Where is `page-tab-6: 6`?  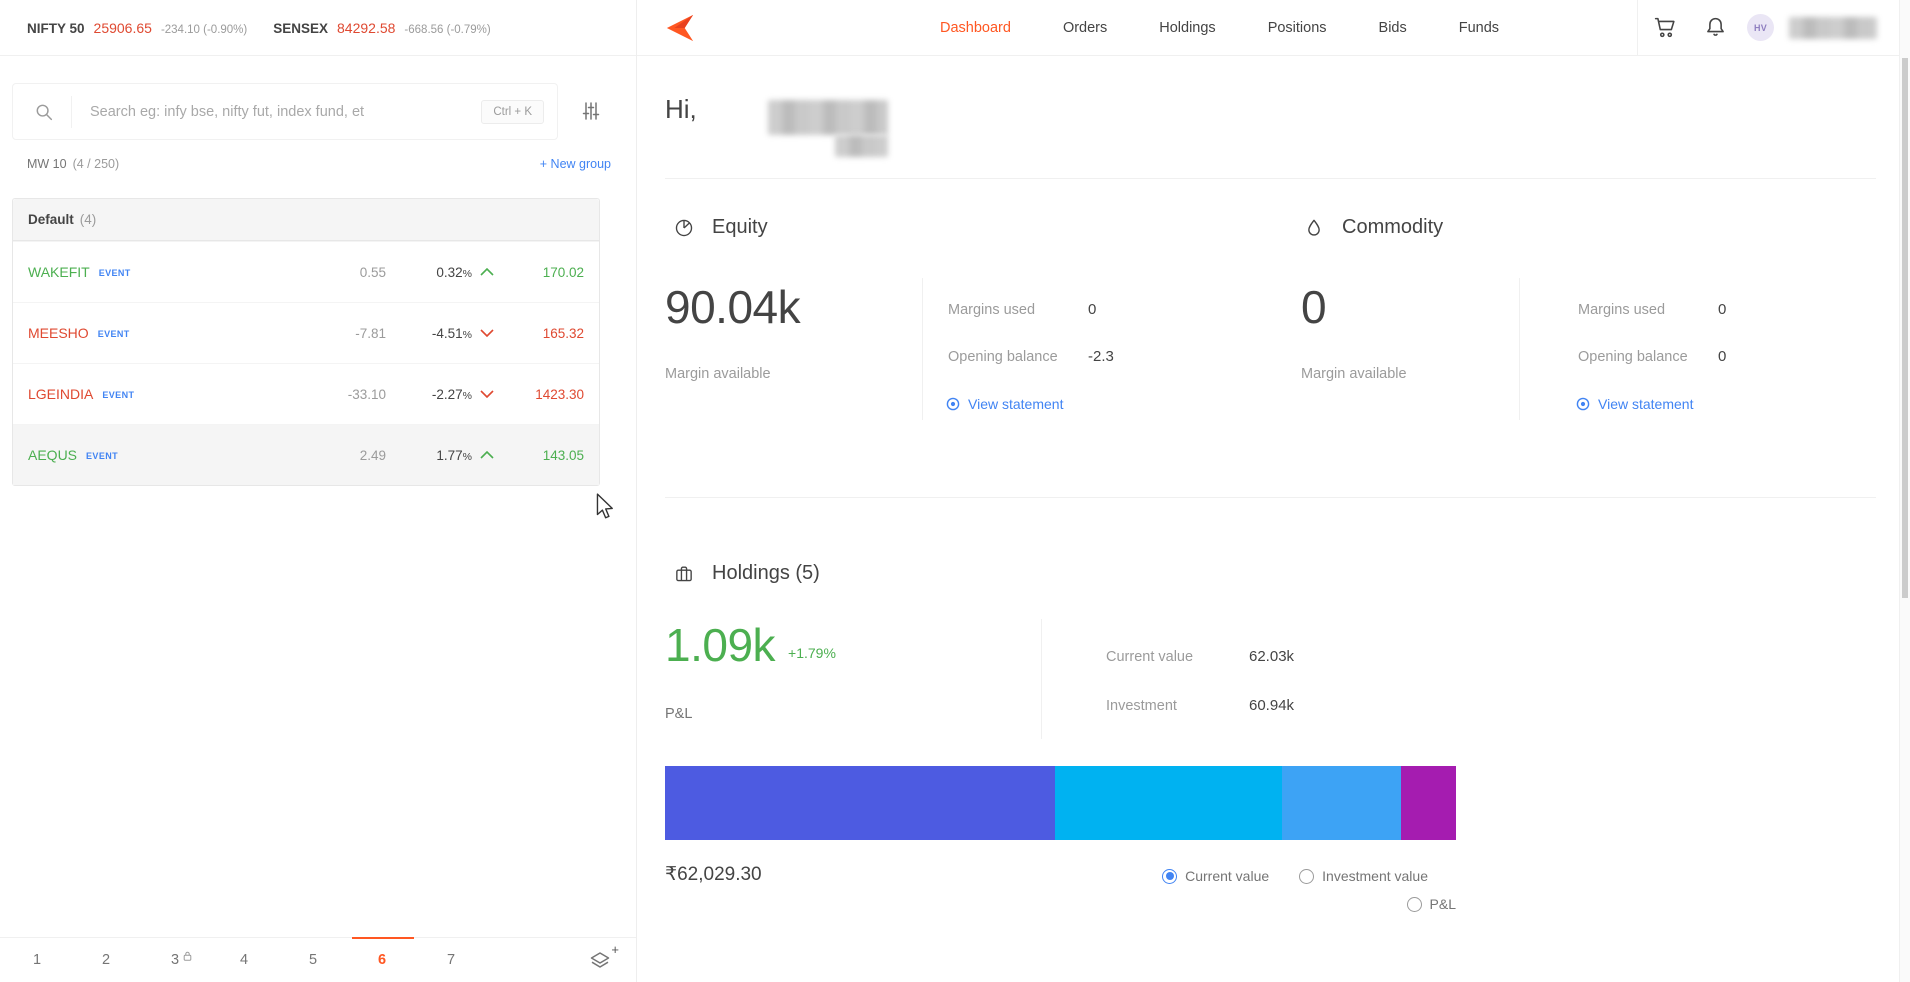
page-tab-6: 6 is located at coordinates (399, 959).